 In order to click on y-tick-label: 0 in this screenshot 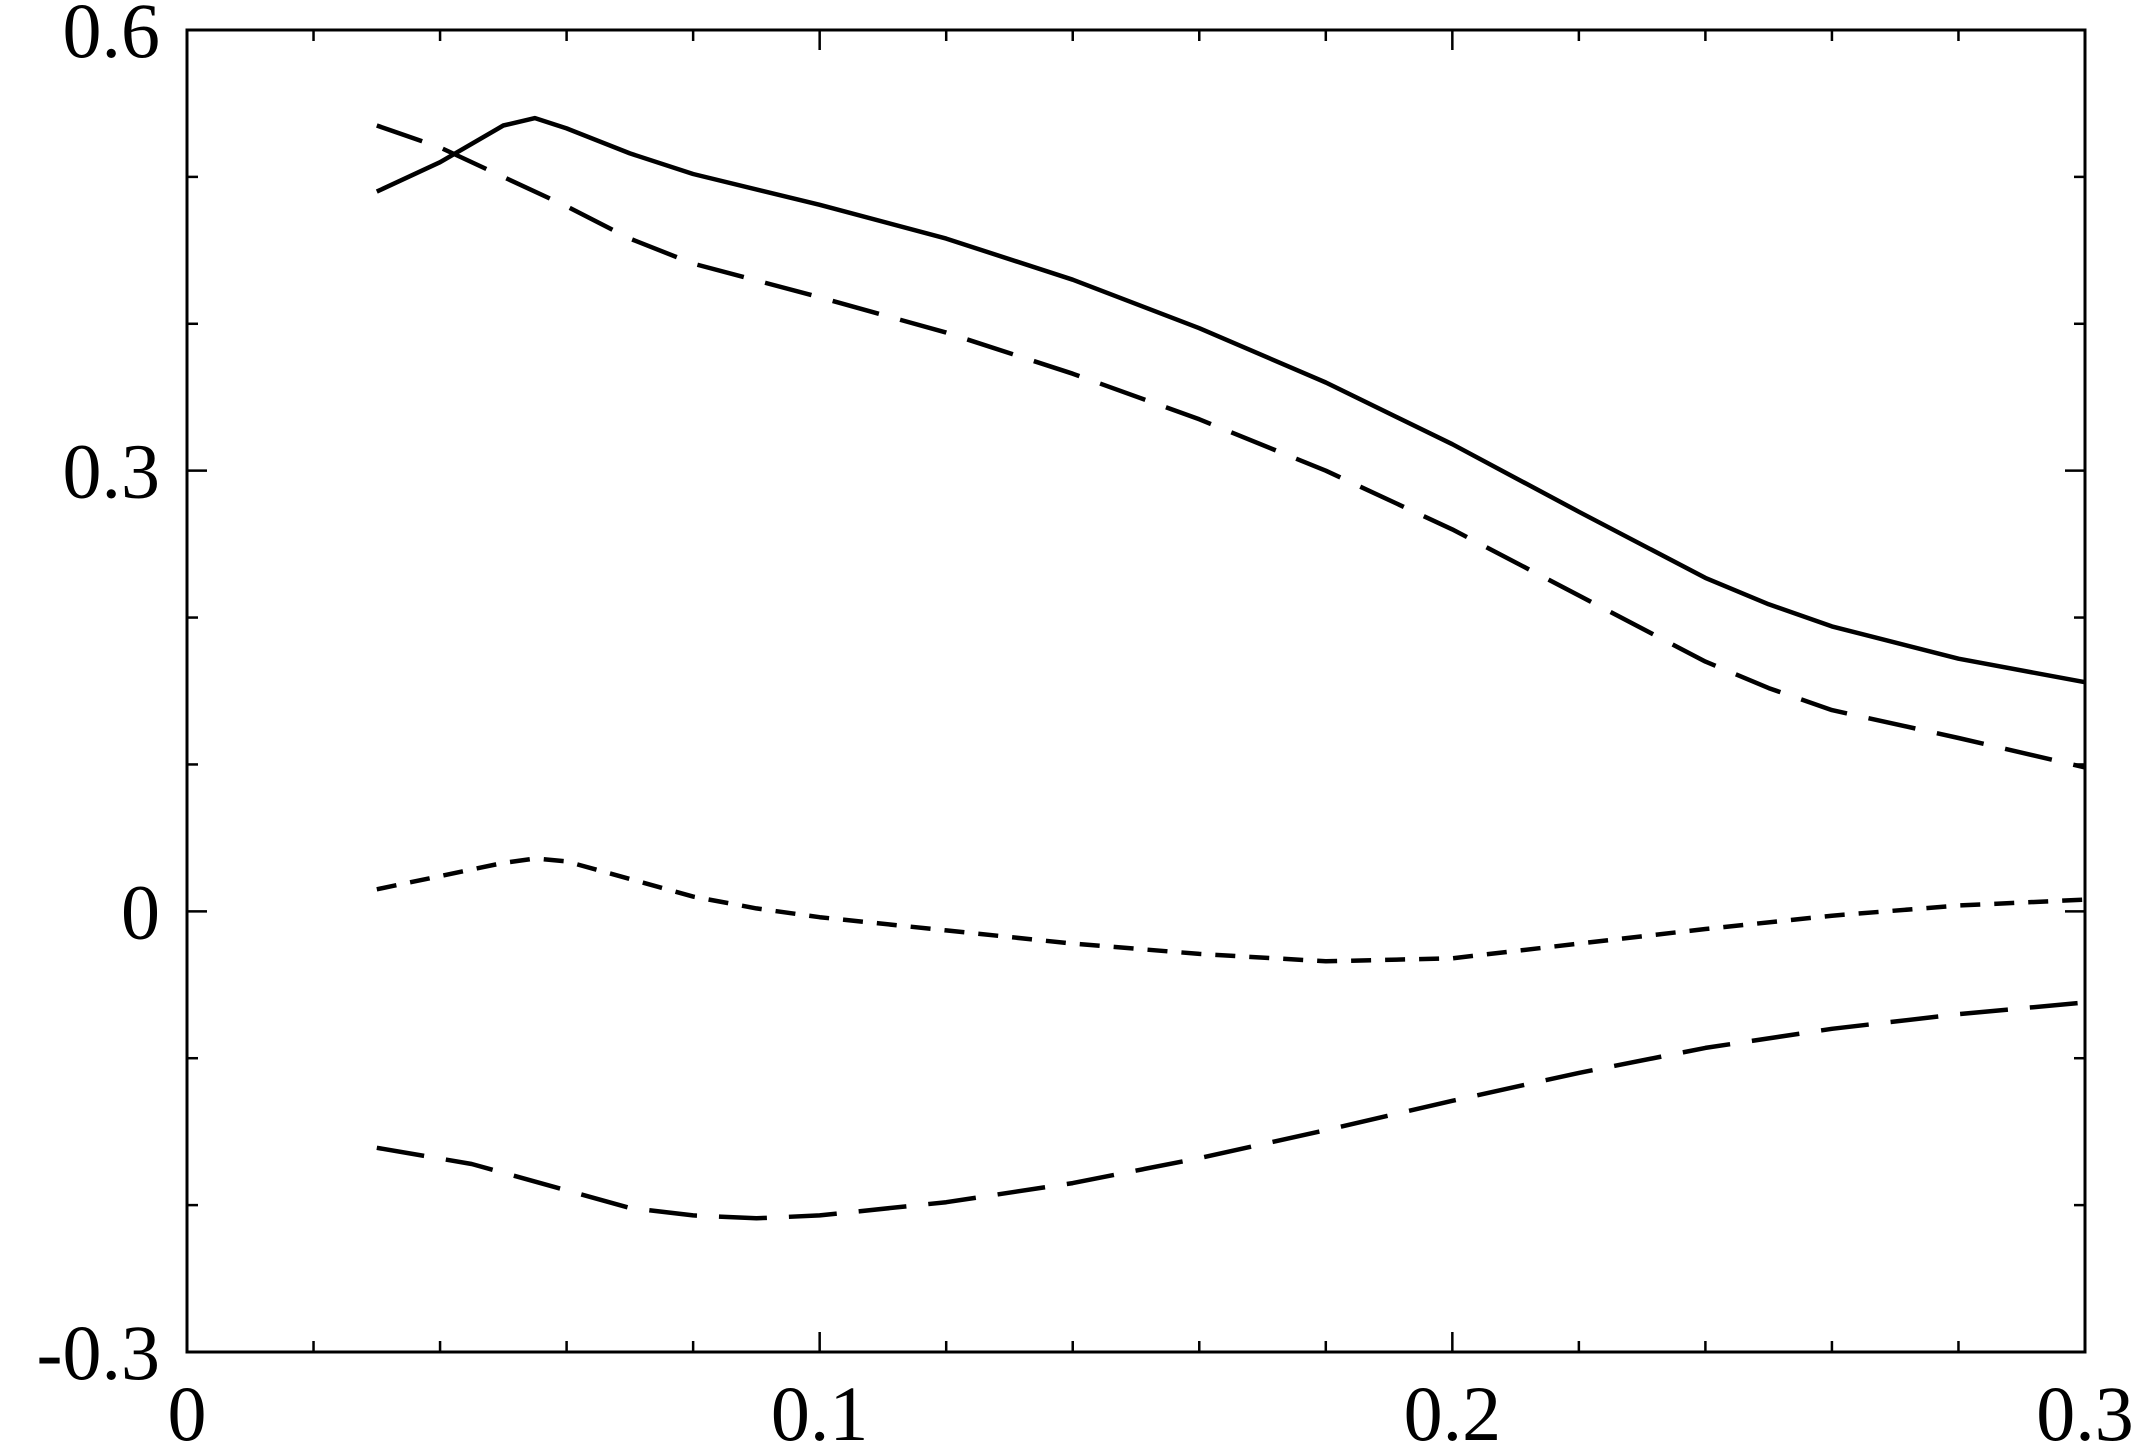, I will do `click(140, 911)`.